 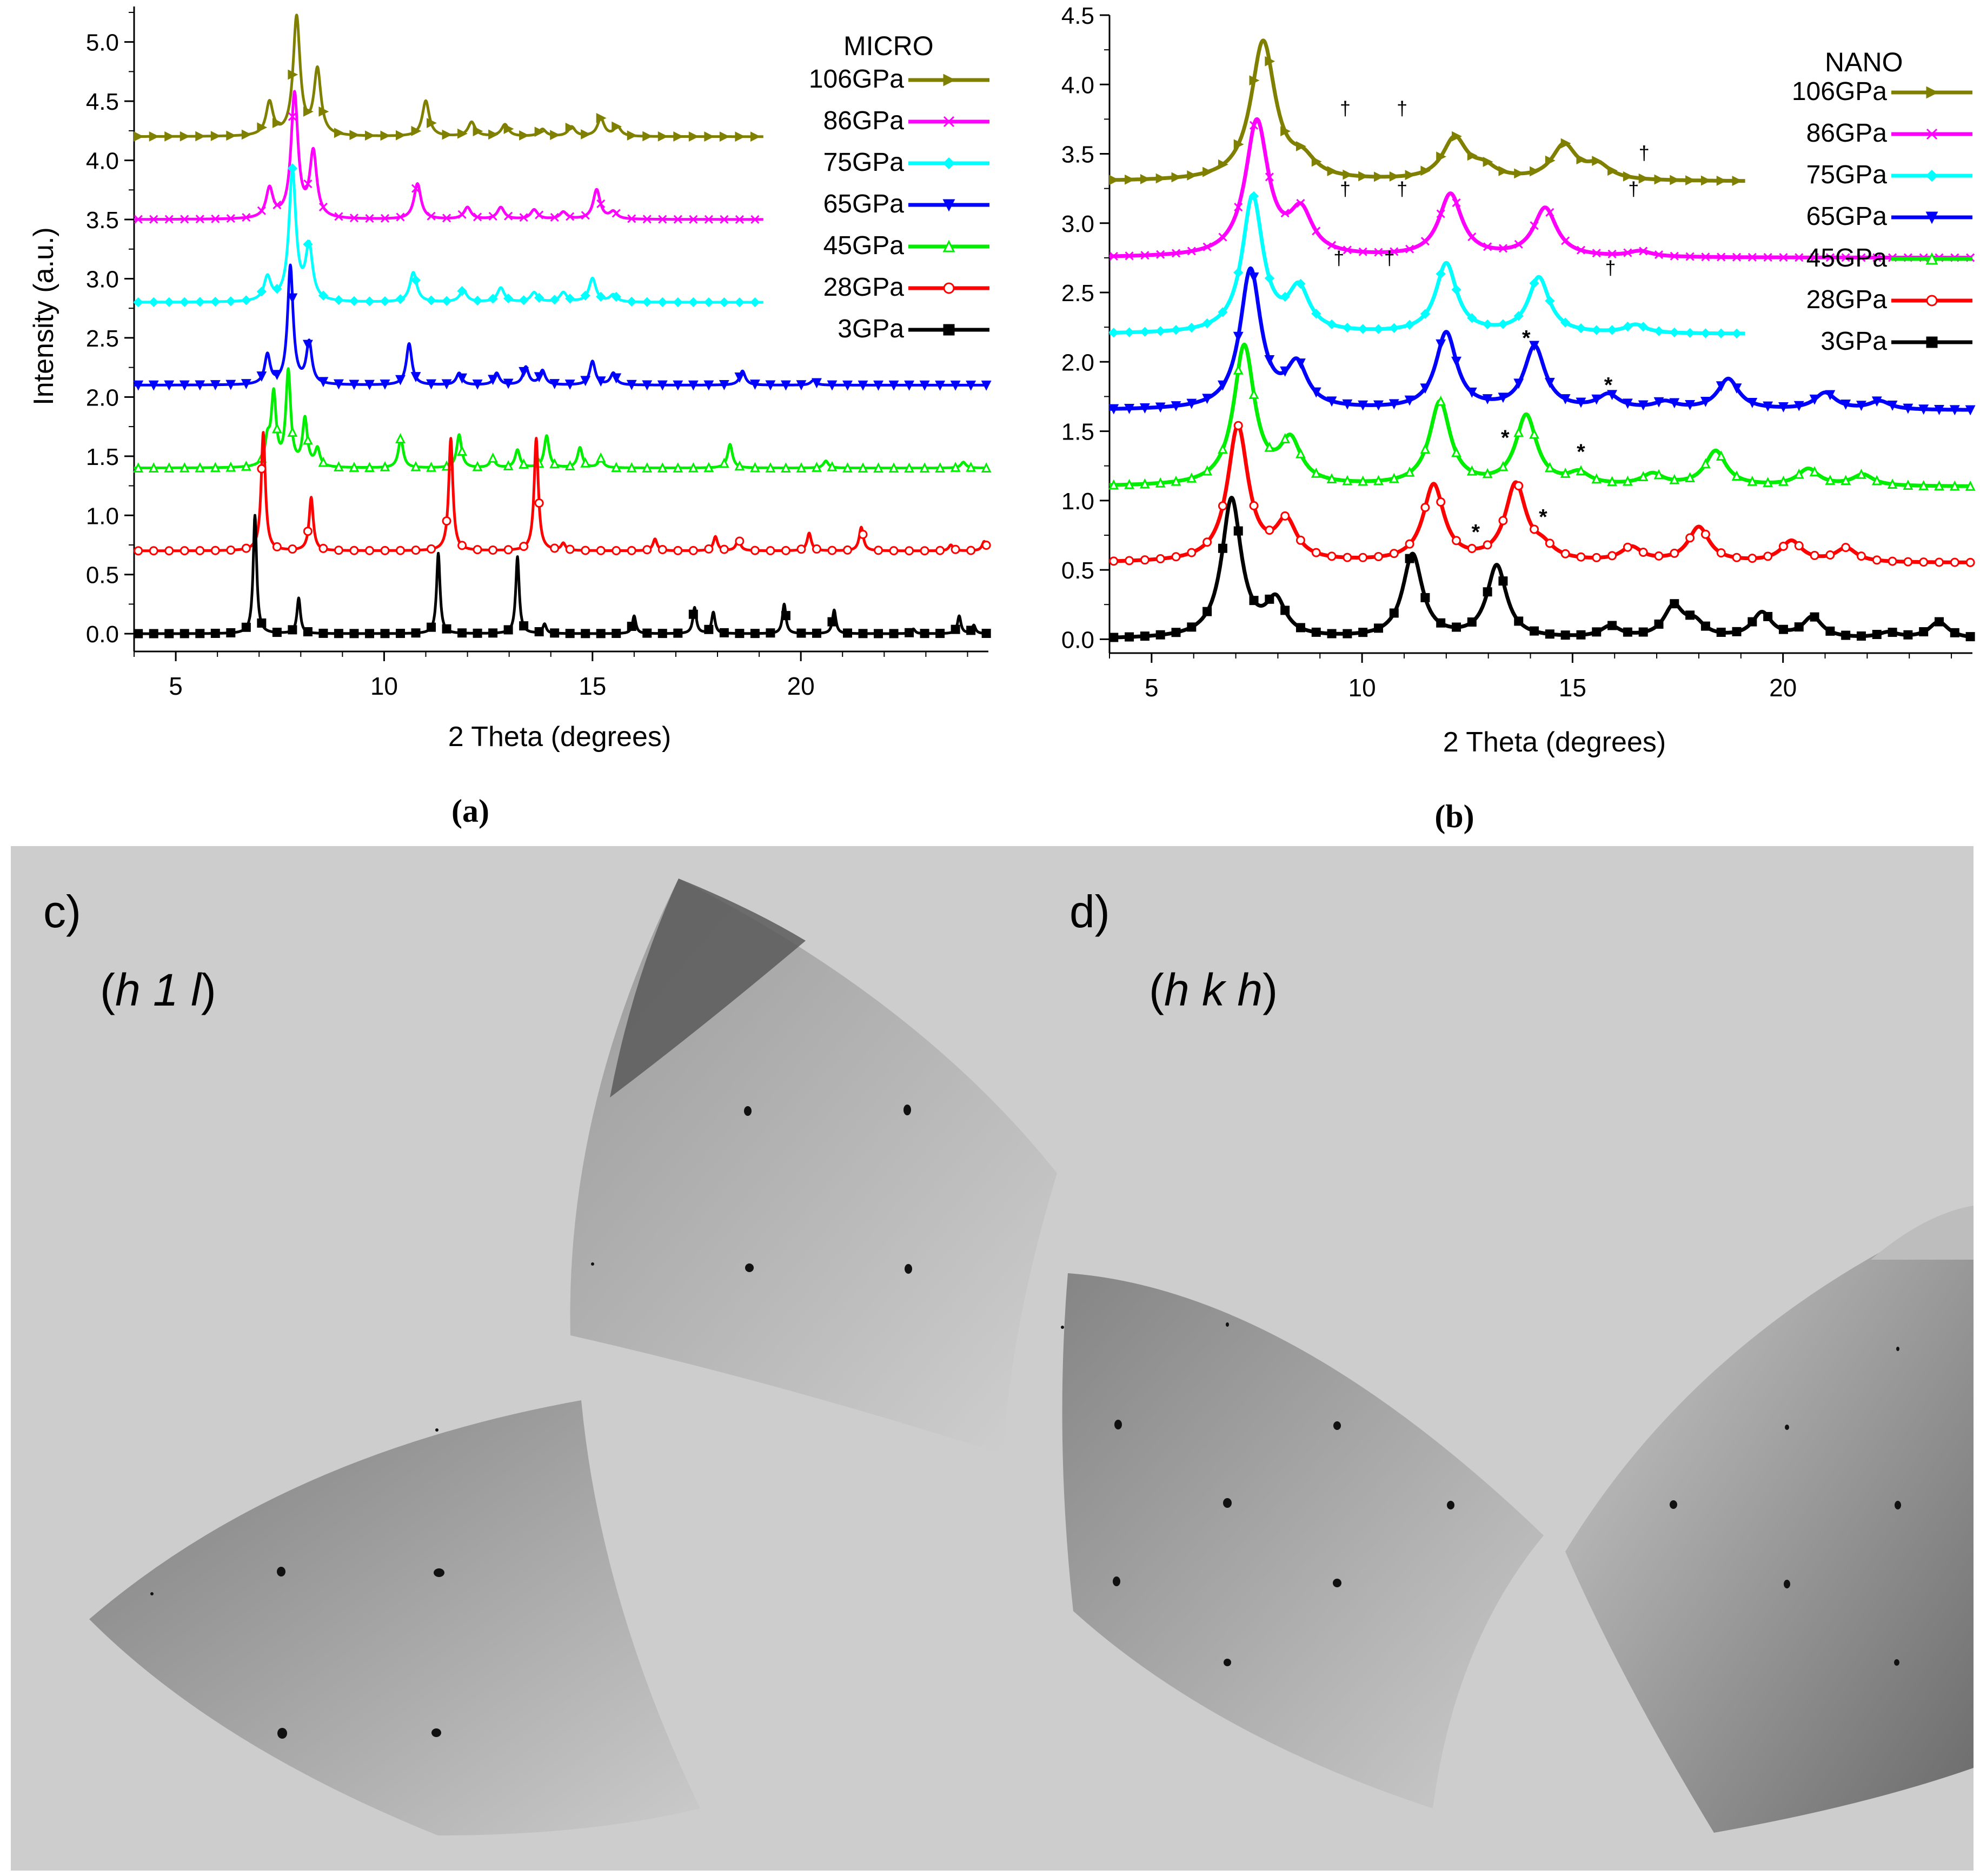 What do you see at coordinates (102, 279) in the screenshot?
I see `chart-a-y-tick-label: 3.0` at bounding box center [102, 279].